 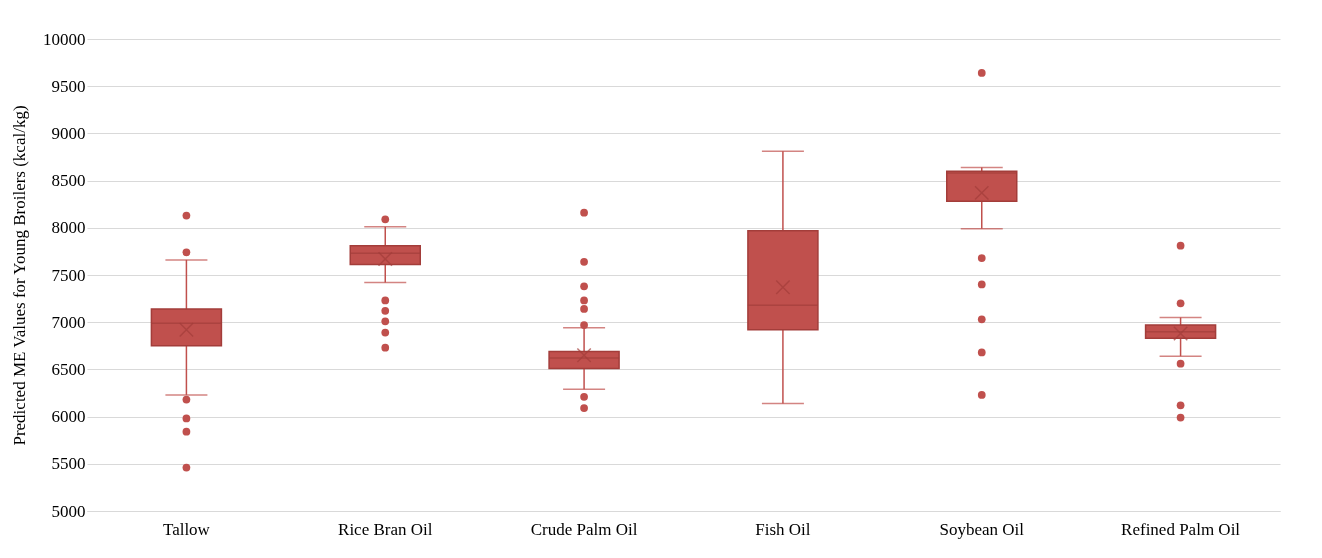 I want to click on y-tick-label: 5500, so click(x=68, y=464).